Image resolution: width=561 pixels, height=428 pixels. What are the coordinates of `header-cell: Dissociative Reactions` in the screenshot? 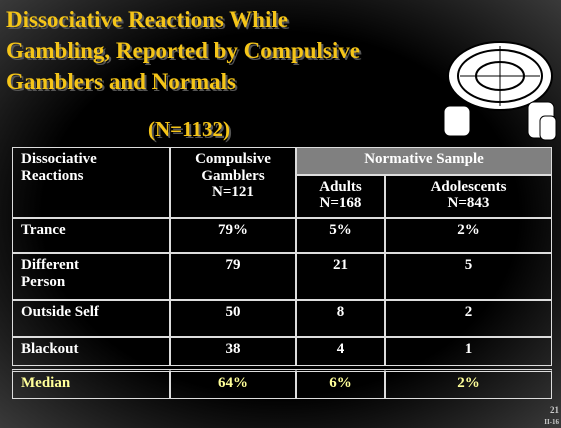 It's located at (91, 182).